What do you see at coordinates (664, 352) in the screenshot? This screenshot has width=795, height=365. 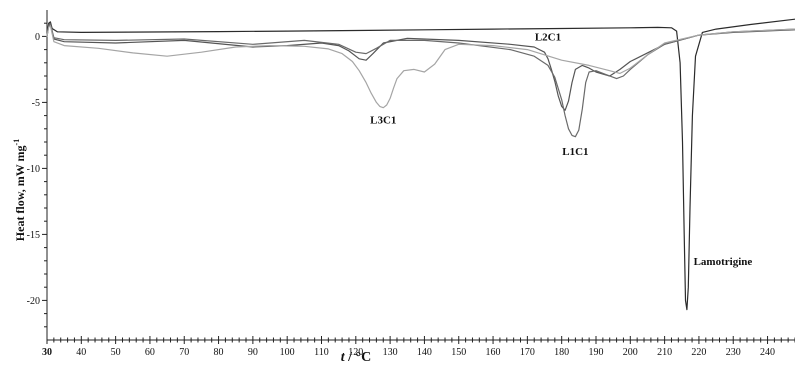 I see `x-tick-label: 210` at bounding box center [664, 352].